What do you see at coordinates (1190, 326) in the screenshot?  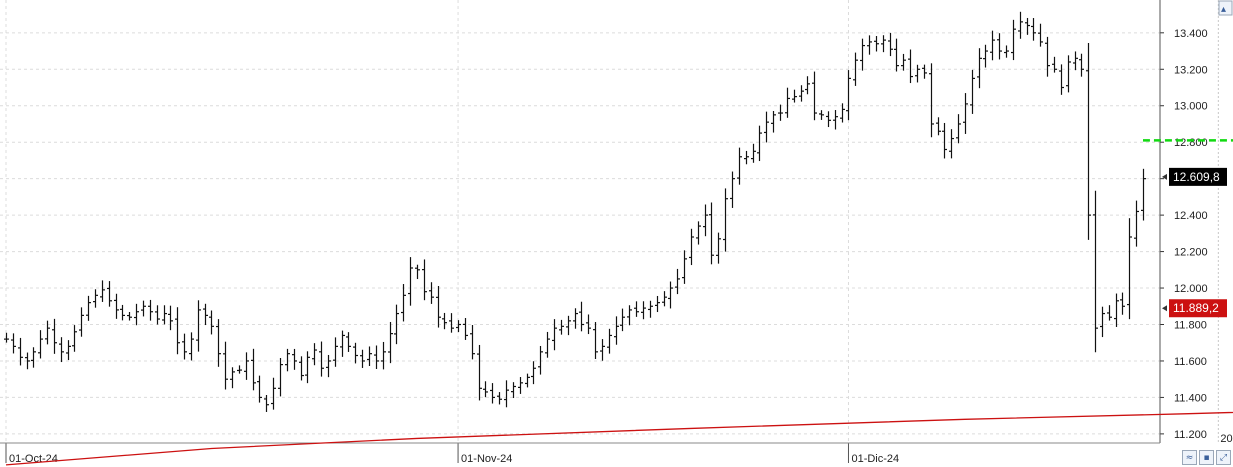 I see `y-tick-label: 11.800` at bounding box center [1190, 326].